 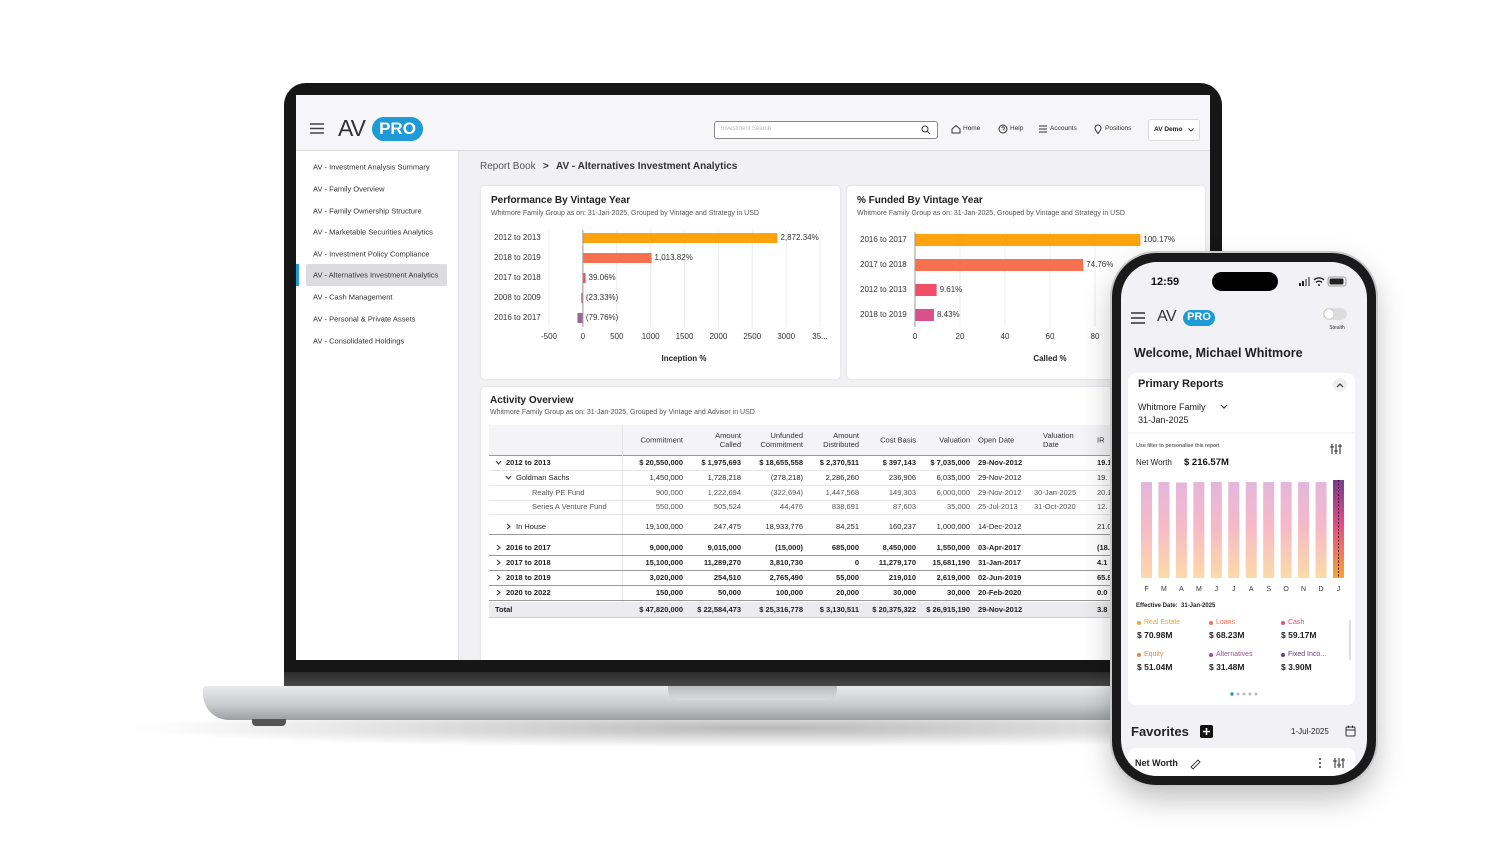 I want to click on table-cell: 505,524, so click(x=727, y=506).